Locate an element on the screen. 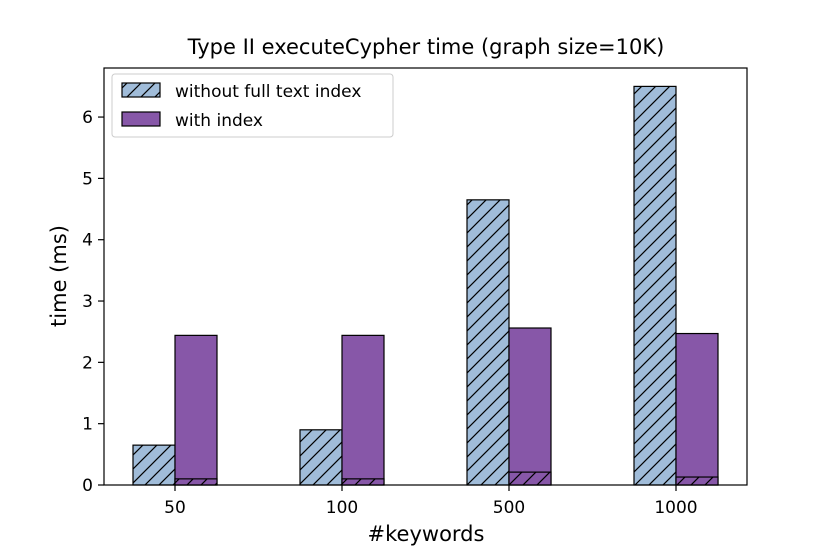 This screenshot has height=554, width=830. y-tick-label-6: 6 is located at coordinates (87, 118).